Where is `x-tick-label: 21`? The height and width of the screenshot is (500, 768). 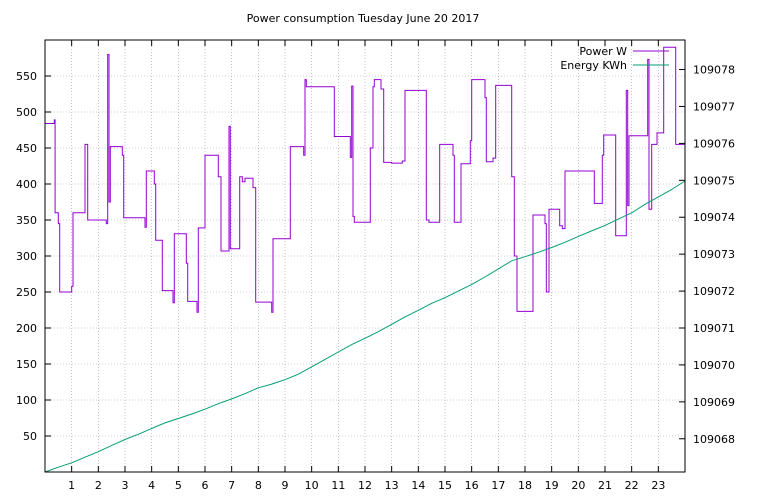 x-tick-label: 21 is located at coordinates (605, 485).